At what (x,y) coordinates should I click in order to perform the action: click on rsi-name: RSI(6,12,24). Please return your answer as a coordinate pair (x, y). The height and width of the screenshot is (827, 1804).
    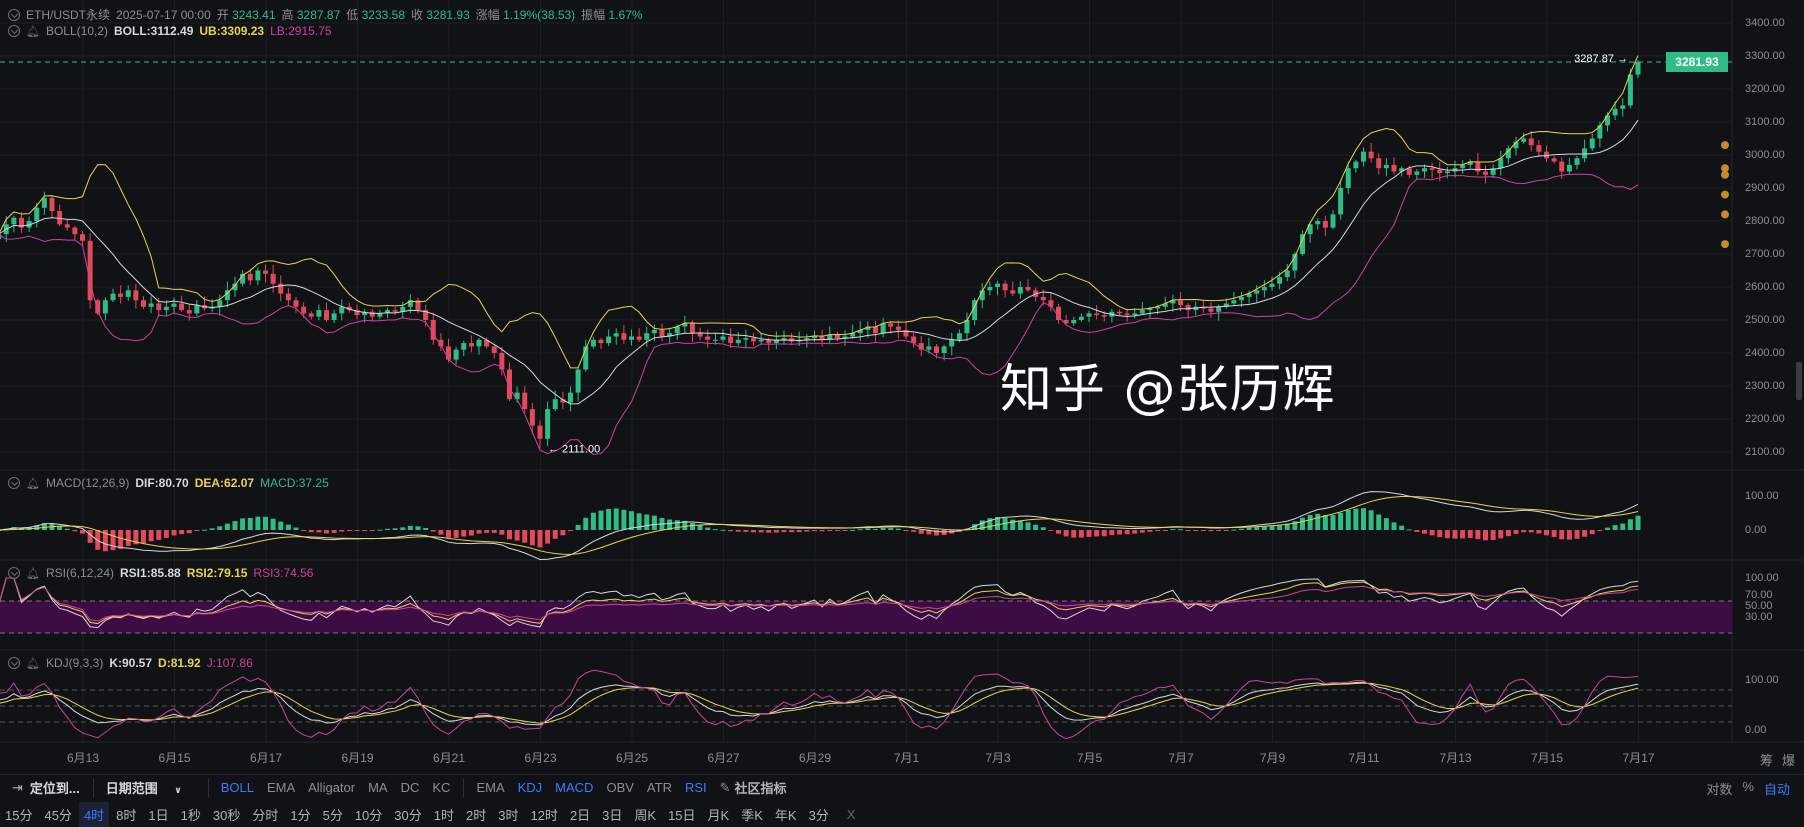
    Looking at the image, I should click on (80, 573).